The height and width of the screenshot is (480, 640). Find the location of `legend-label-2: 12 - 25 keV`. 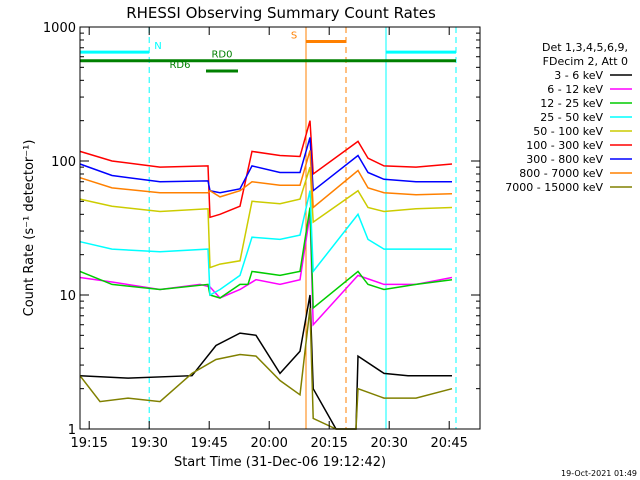

legend-label-2: 12 - 25 keV is located at coordinates (571, 103).